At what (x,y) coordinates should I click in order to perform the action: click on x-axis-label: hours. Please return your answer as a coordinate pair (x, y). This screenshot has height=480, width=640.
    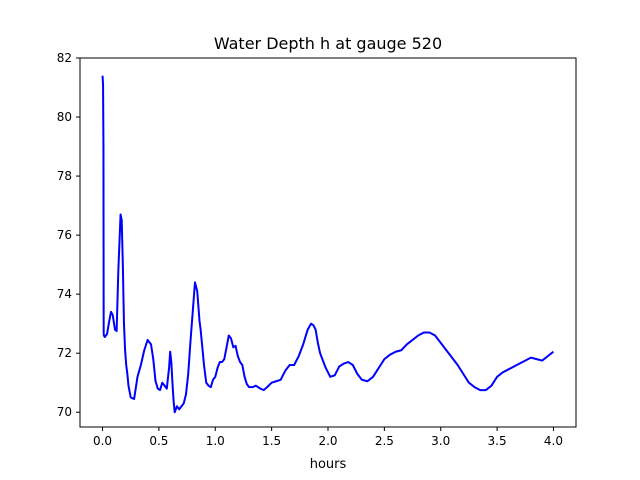
    Looking at the image, I should click on (328, 464).